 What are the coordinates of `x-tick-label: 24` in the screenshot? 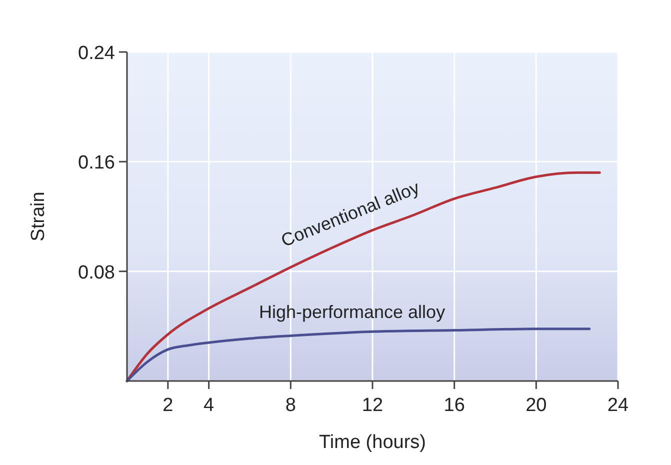 It's located at (618, 405).